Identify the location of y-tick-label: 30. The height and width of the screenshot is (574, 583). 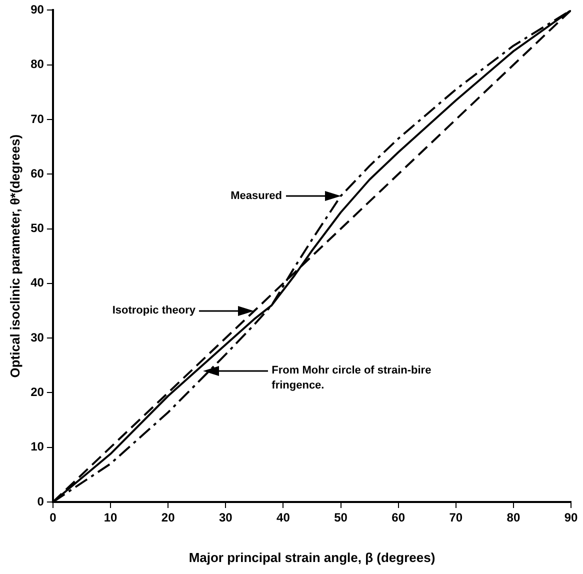
(37, 337).